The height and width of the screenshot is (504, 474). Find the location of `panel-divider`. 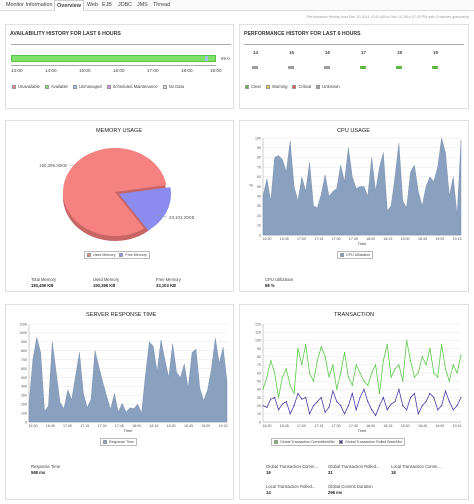

panel-divider is located at coordinates (121, 44).